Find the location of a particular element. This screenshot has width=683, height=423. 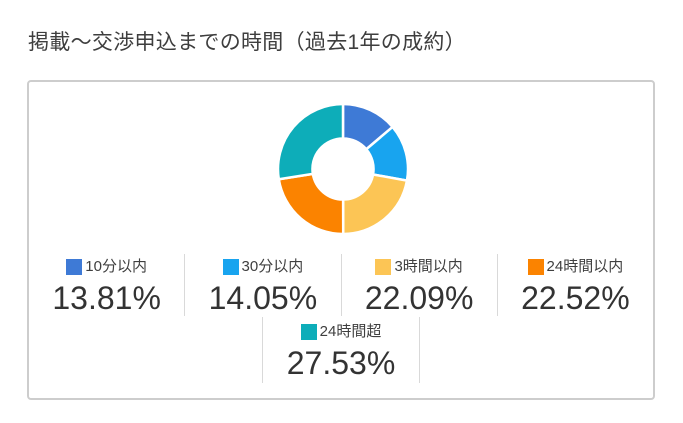

legend-item: 30分以内 14.05% is located at coordinates (262, 285).